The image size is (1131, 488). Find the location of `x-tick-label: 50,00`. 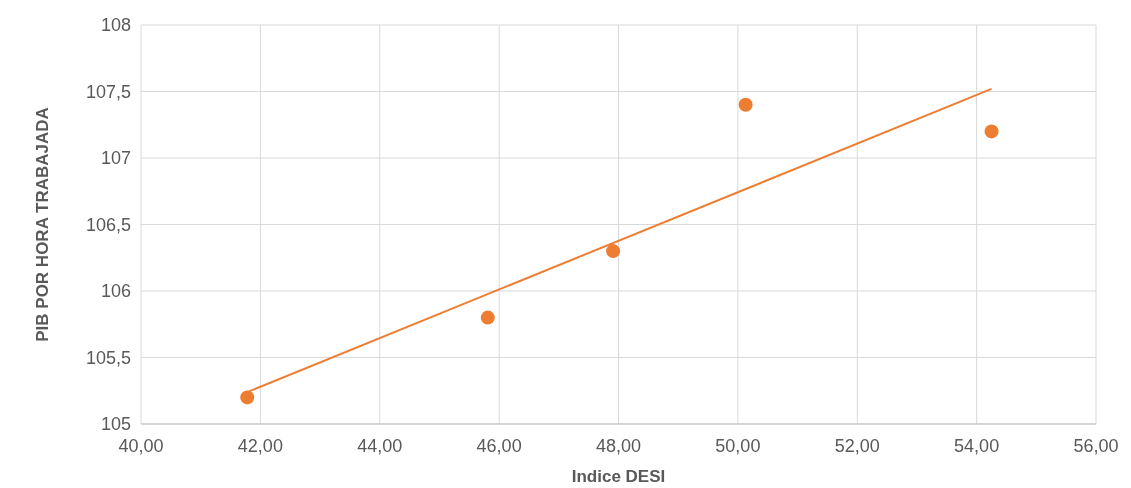

x-tick-label: 50,00 is located at coordinates (738, 446).